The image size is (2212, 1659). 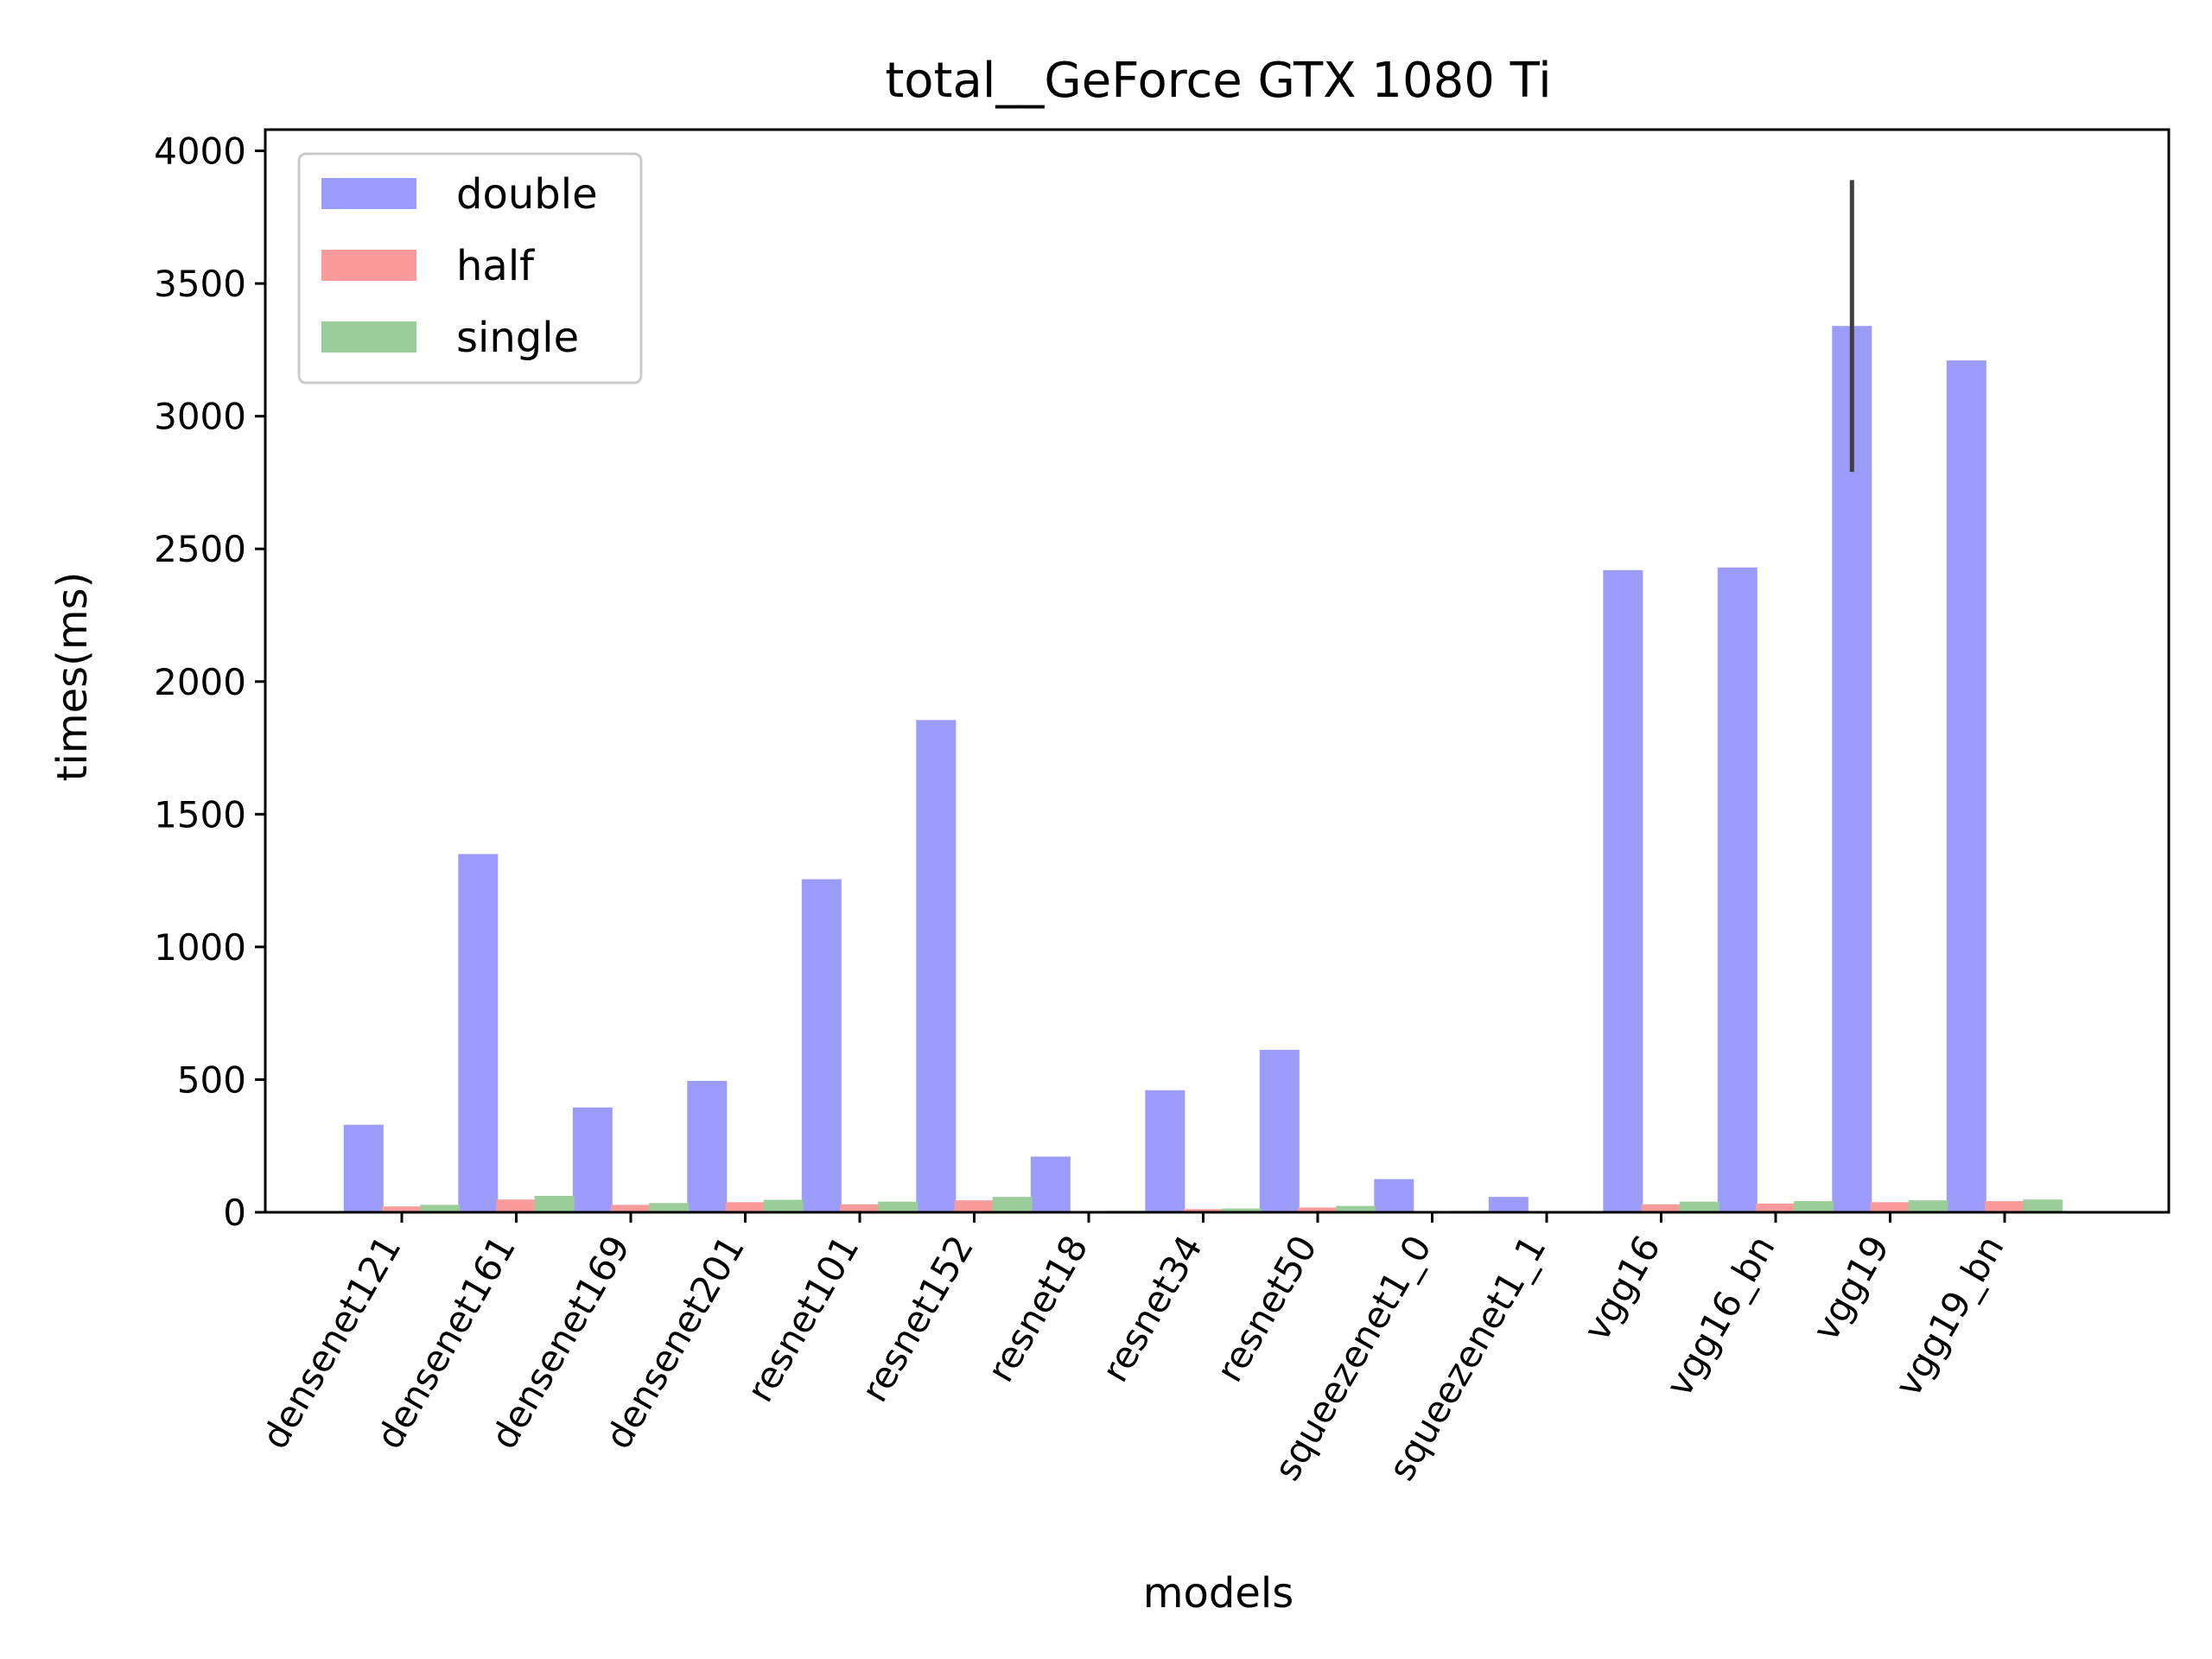 I want to click on bar-double-resnet34, so click(x=1165, y=1151).